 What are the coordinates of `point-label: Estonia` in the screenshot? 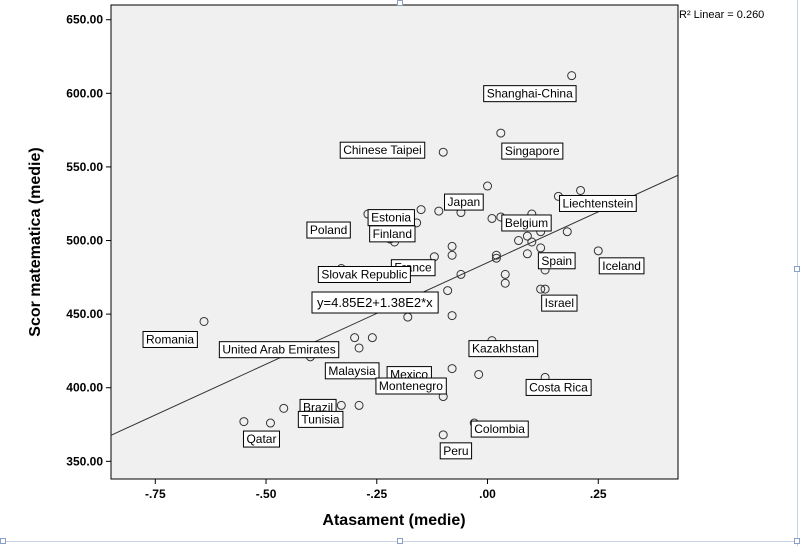 It's located at (391, 218).